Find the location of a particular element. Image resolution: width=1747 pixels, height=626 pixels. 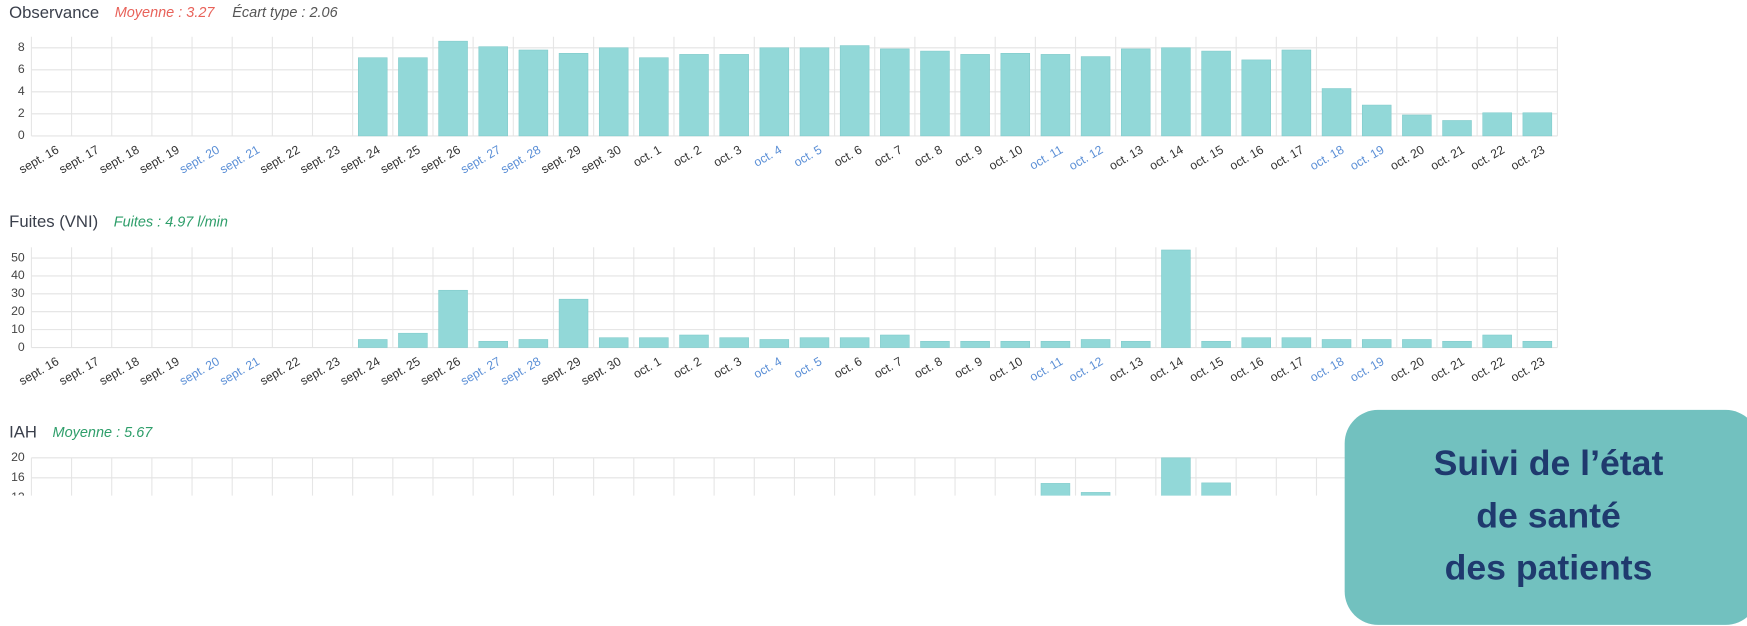

x-tick-label: sept. 17 is located at coordinates (79, 371).